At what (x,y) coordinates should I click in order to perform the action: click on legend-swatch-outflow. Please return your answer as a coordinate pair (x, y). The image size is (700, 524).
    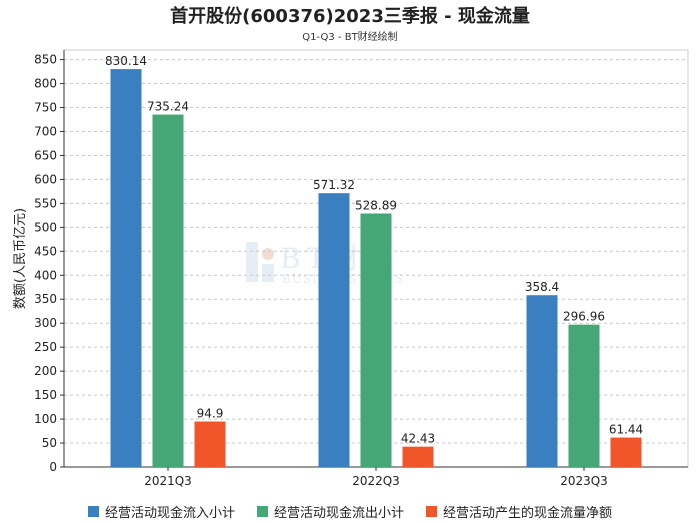
    Looking at the image, I should click on (262, 511).